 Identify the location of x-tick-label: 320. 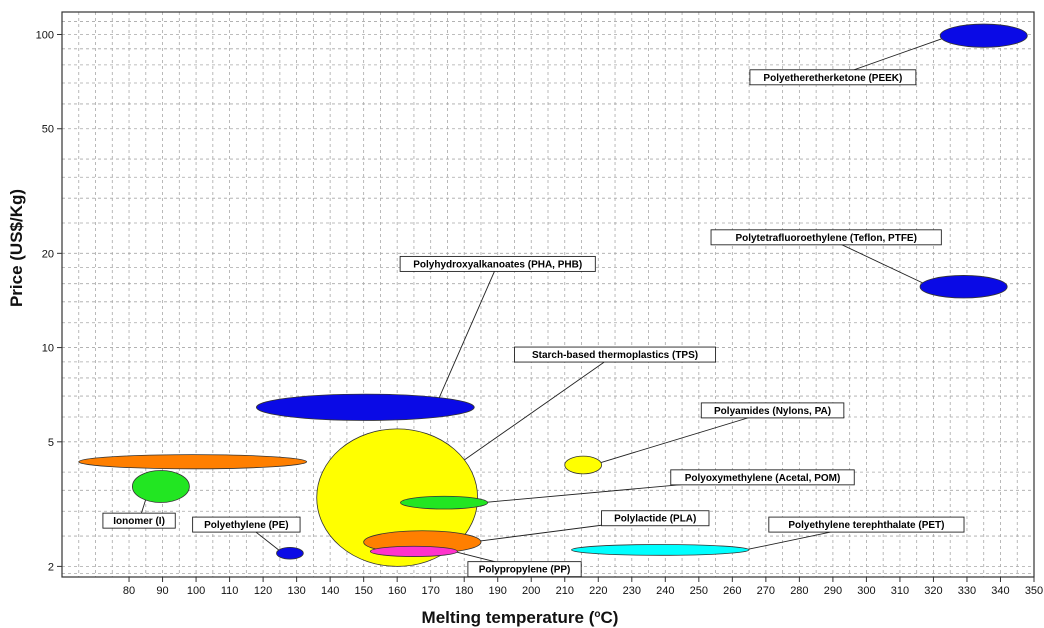
(933, 591).